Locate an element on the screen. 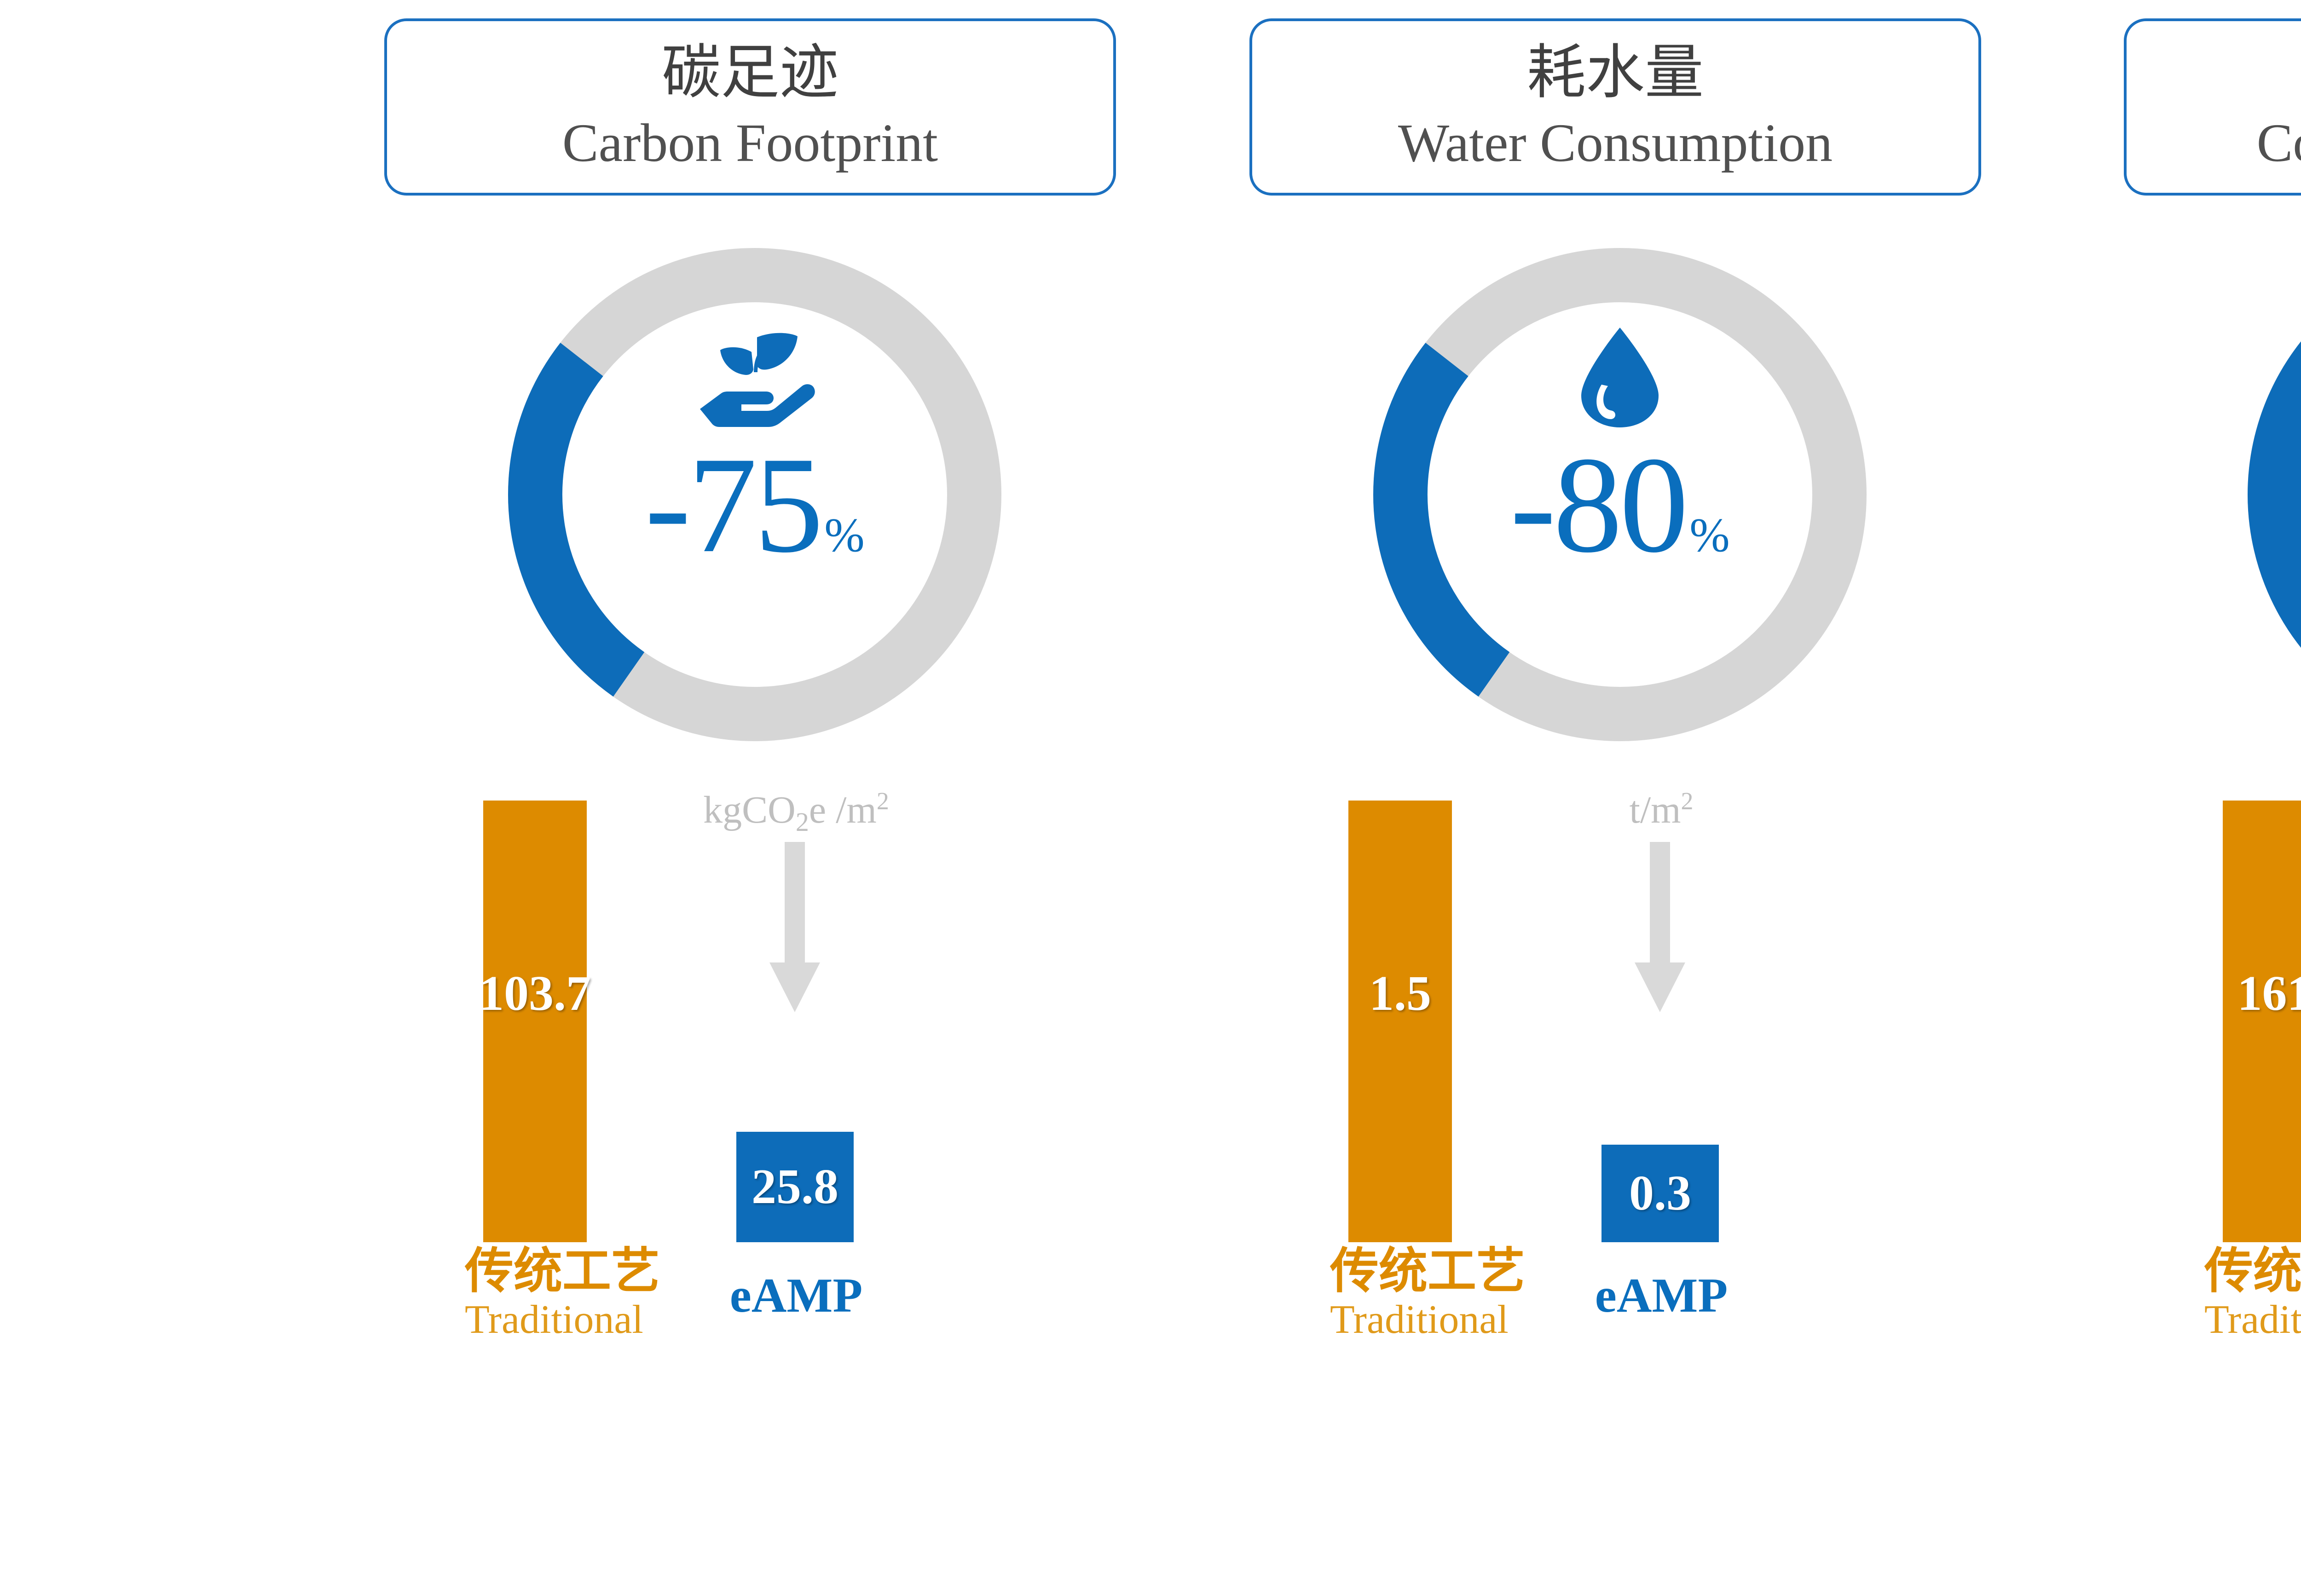 This screenshot has height=1596, width=2301. bar-value-traditional: 103.7 is located at coordinates (535, 993).